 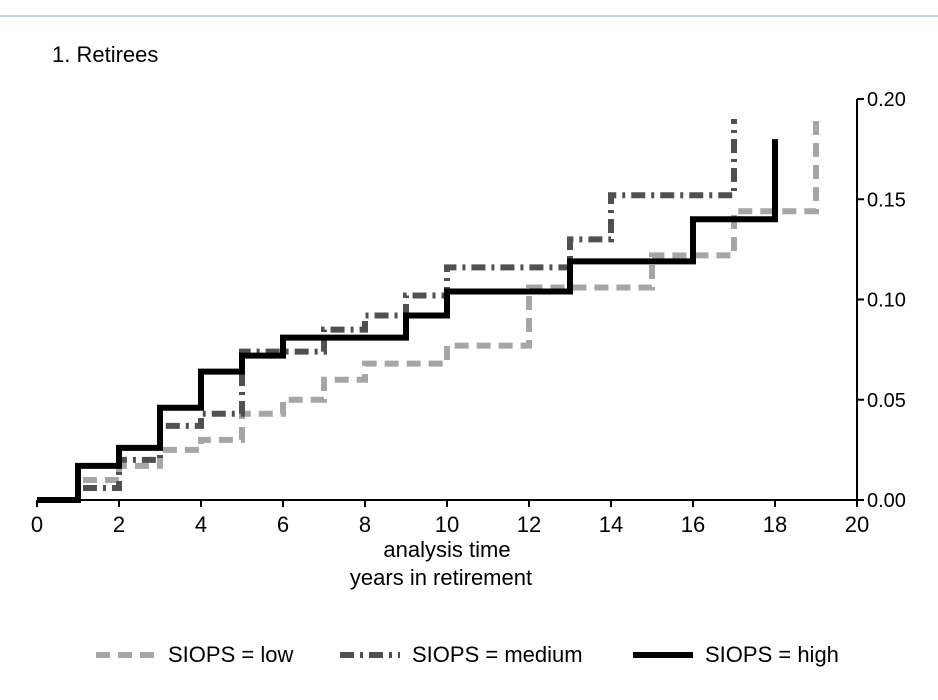 What do you see at coordinates (231, 654) in the screenshot?
I see `legend-label-low: SIOPS = low` at bounding box center [231, 654].